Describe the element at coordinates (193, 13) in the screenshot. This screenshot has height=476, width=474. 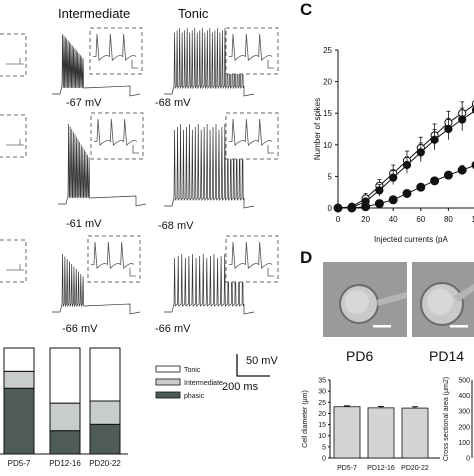
I see `header-tonic: Tonic` at that location.